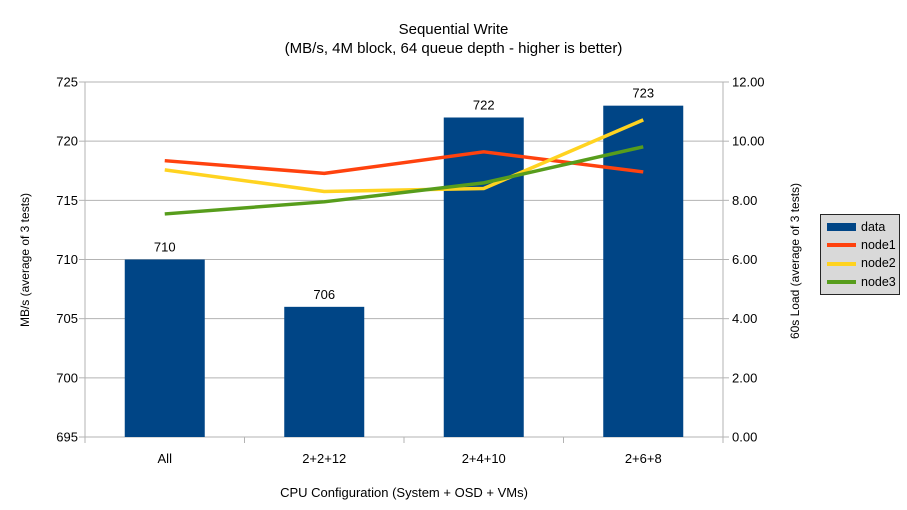 The width and height of the screenshot is (907, 510). I want to click on legend-item-node2: node2, so click(863, 263).